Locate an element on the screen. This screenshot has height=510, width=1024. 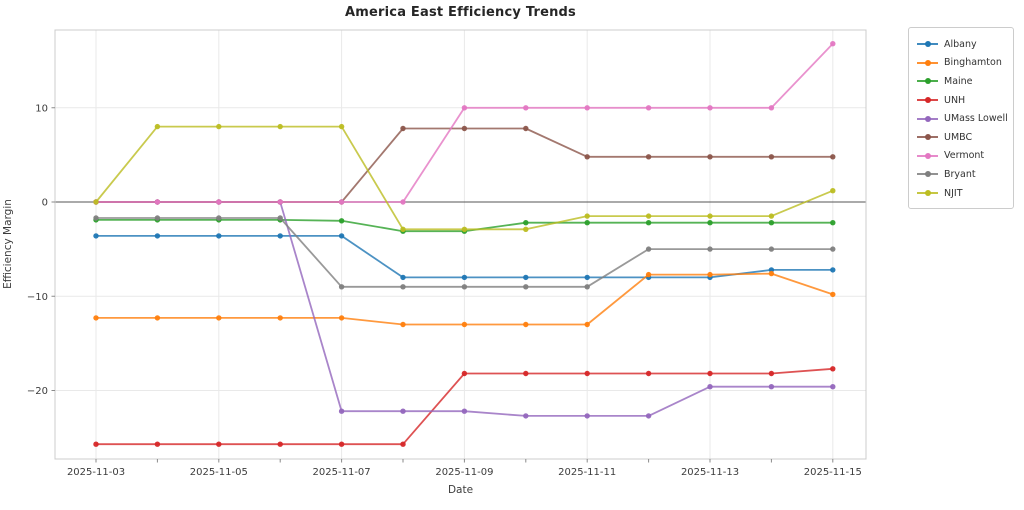
x-tick-label: 2025-11-09 is located at coordinates (464, 472).